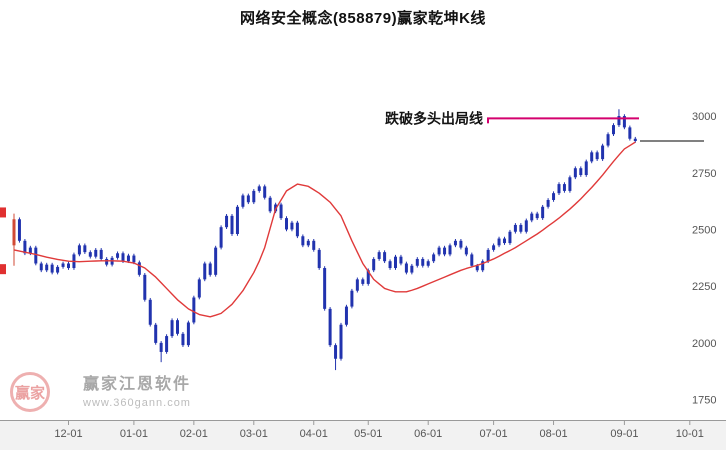 The height and width of the screenshot is (450, 726). Describe the element at coordinates (428, 434) in the screenshot. I see `x-tick-label: 06-01` at that location.